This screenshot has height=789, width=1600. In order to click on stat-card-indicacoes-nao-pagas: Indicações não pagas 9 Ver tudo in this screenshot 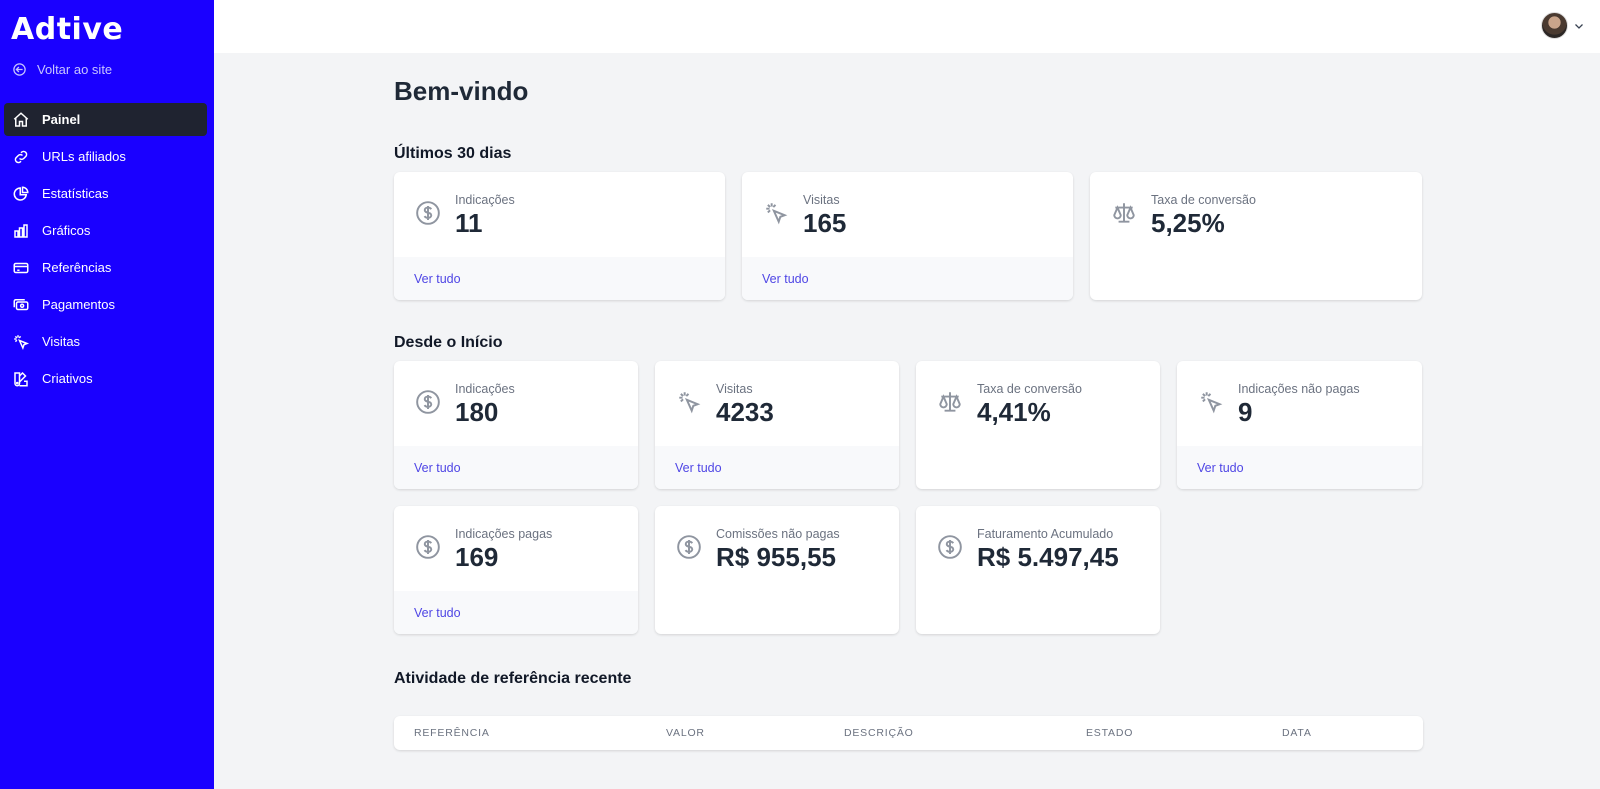, I will do `click(1299, 425)`.